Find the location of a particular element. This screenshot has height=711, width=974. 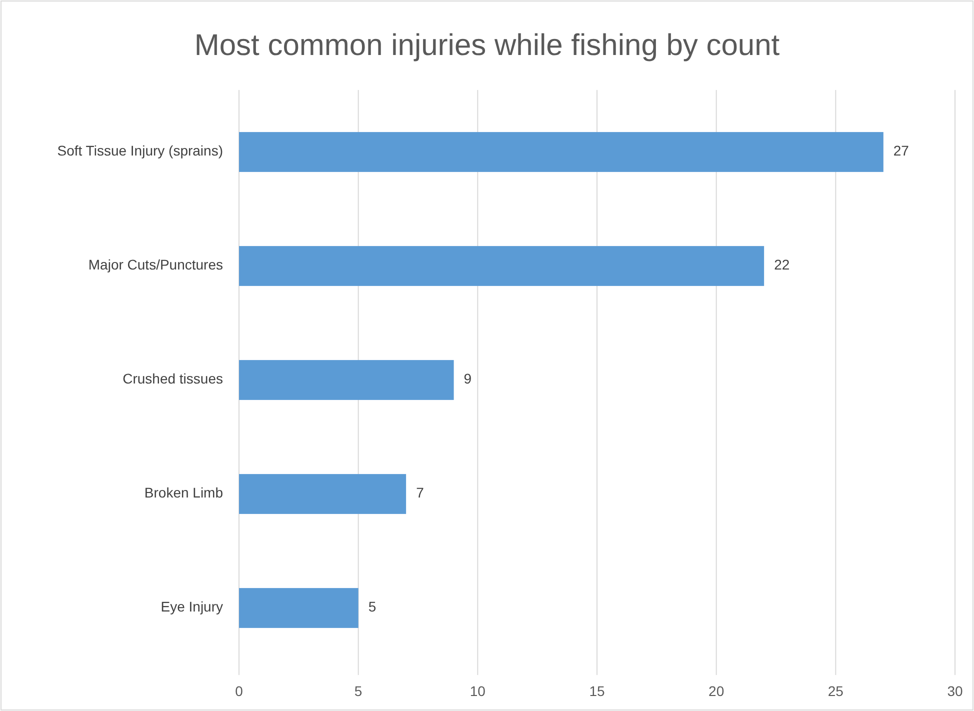

y-tick-label: Major Cuts/Punctures is located at coordinates (155, 264).